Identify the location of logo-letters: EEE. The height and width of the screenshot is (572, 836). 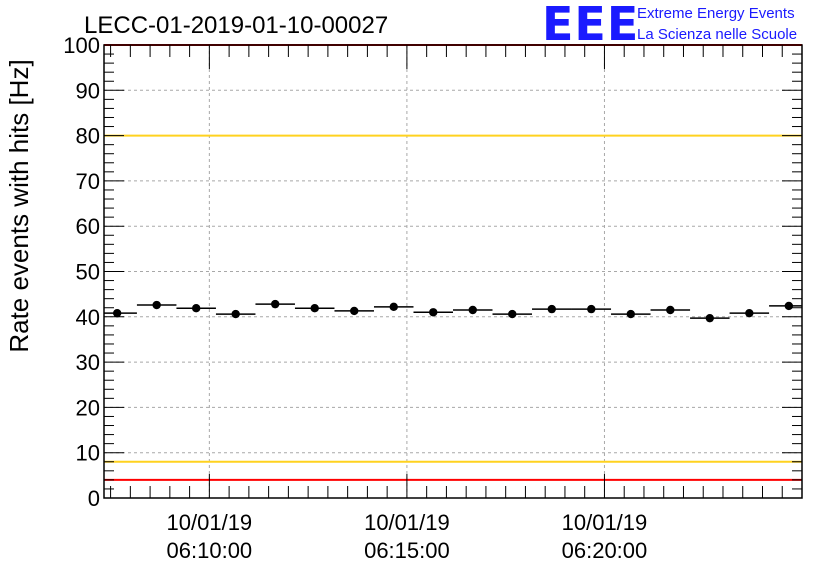
(590, 25).